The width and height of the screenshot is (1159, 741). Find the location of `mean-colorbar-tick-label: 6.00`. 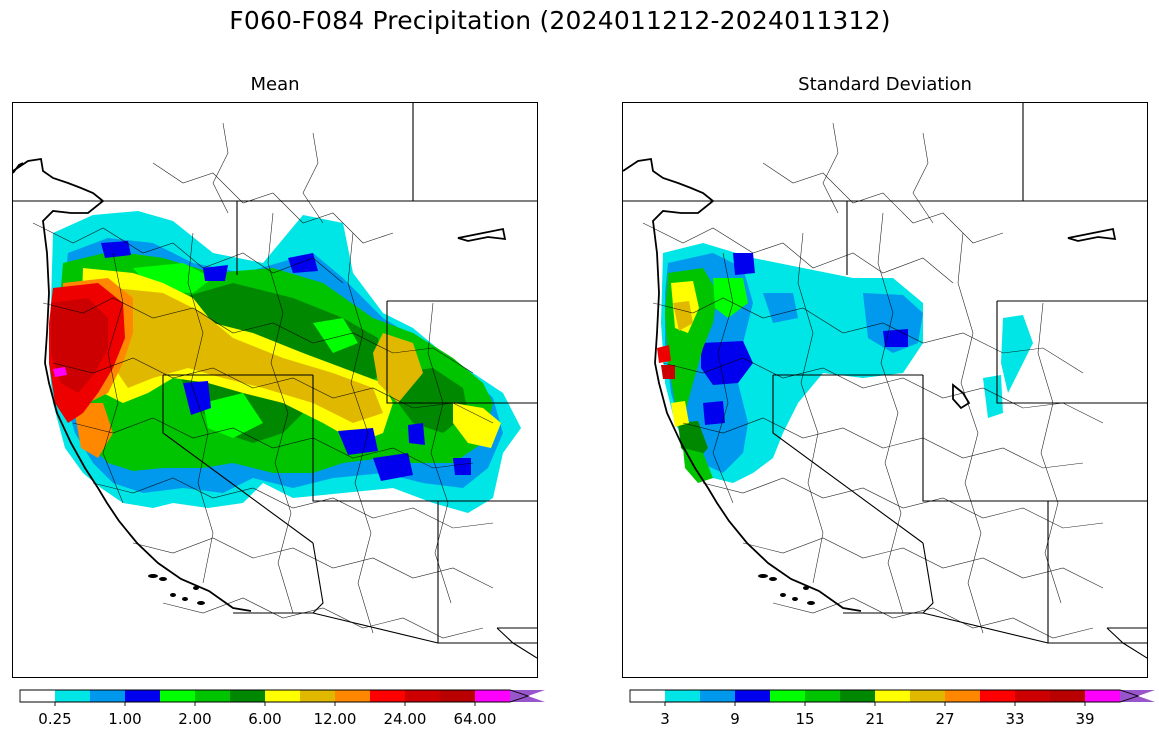

mean-colorbar-tick-label: 6.00 is located at coordinates (265, 719).